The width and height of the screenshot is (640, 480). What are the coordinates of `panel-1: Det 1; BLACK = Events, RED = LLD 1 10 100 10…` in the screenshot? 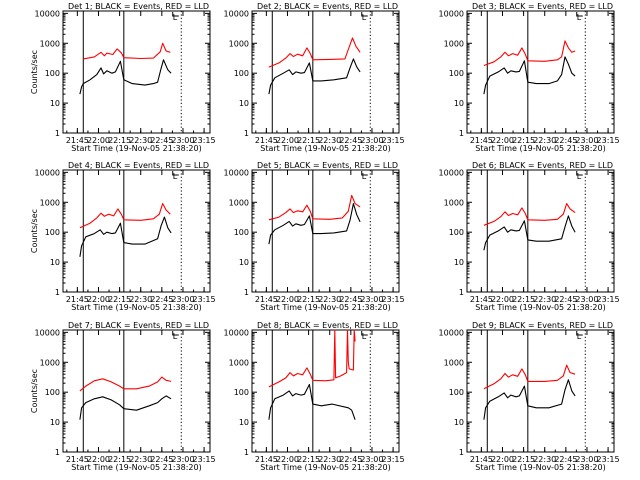 It's located at (123, 77).